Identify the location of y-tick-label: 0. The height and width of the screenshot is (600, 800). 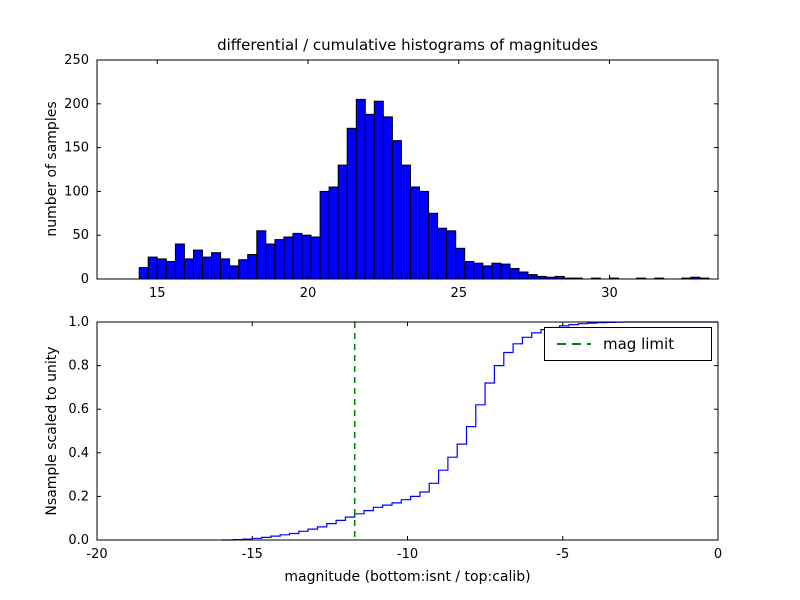
(85, 279).